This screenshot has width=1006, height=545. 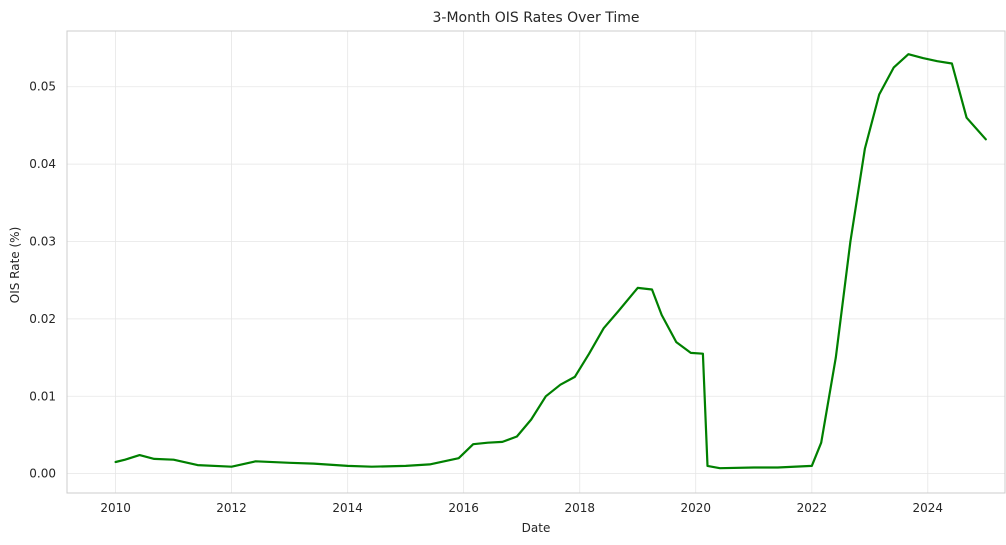 I want to click on y-axis-title: OIS Rate (%), so click(x=15, y=265).